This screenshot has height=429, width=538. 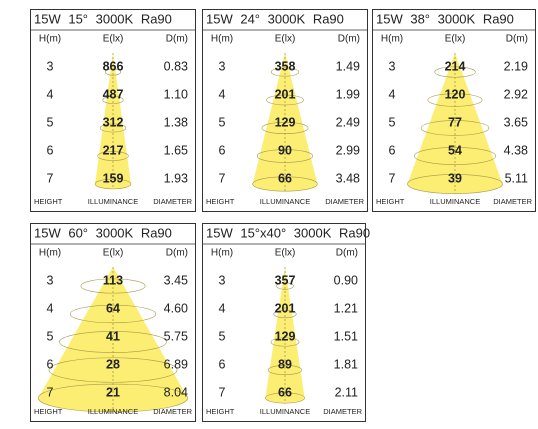 What do you see at coordinates (176, 178) in the screenshot?
I see `diameter-value: 1.93` at bounding box center [176, 178].